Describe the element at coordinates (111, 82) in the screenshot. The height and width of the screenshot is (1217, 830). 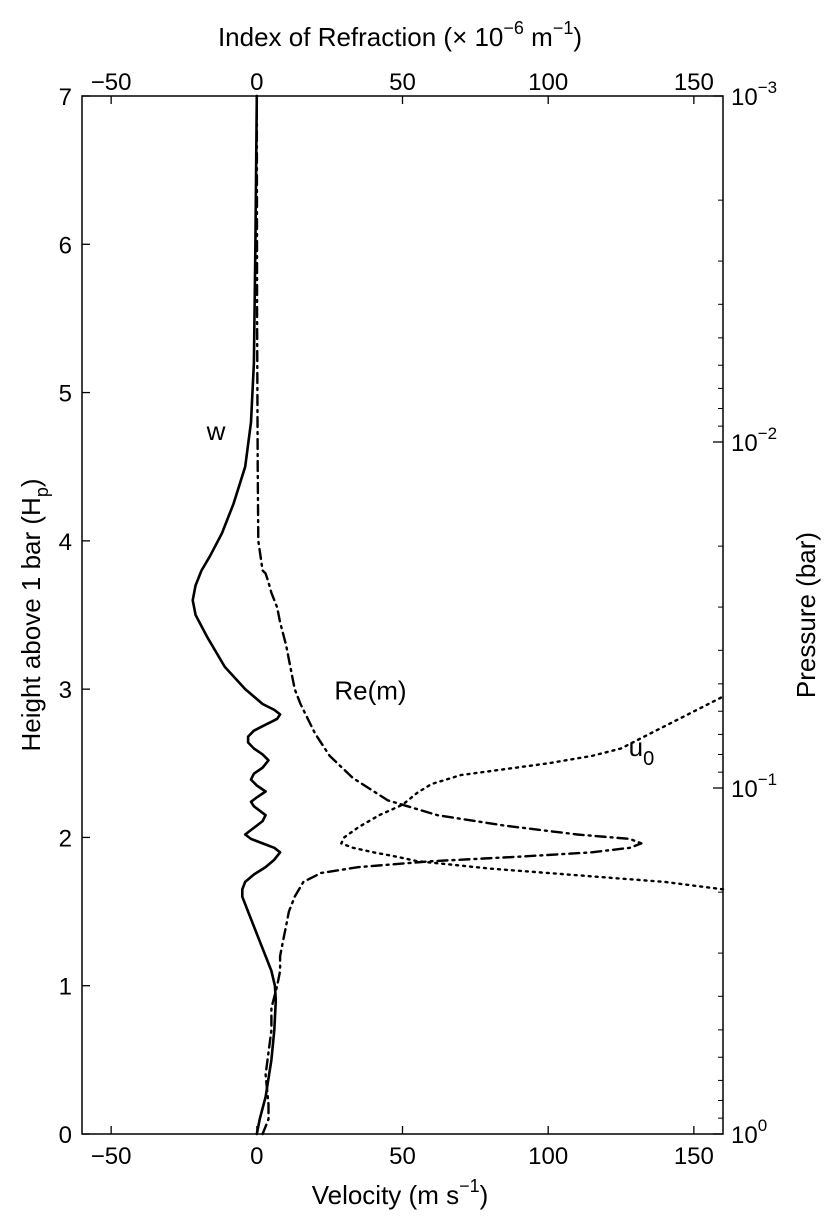
I see `x-top-tick-label: −50` at that location.